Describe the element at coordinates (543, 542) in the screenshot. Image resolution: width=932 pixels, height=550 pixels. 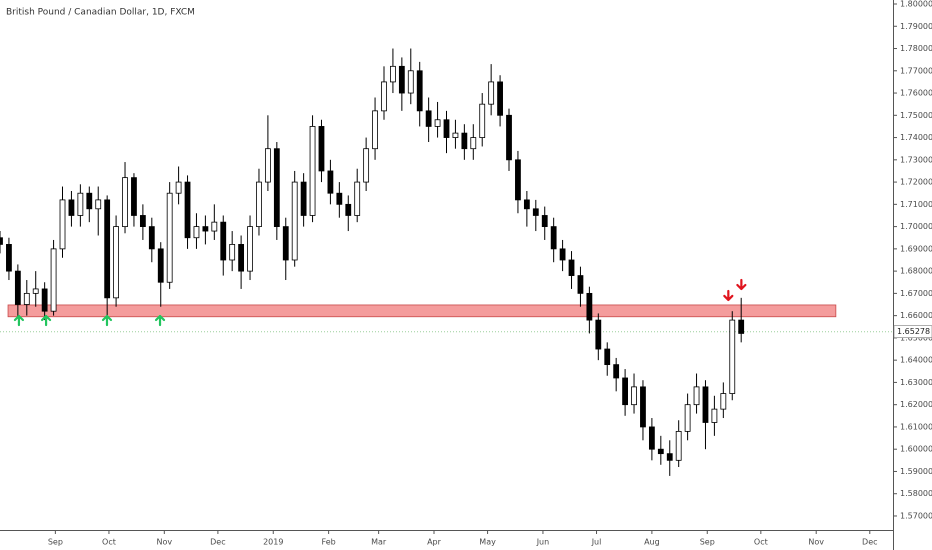
I see `x-tick-label: Jun` at that location.